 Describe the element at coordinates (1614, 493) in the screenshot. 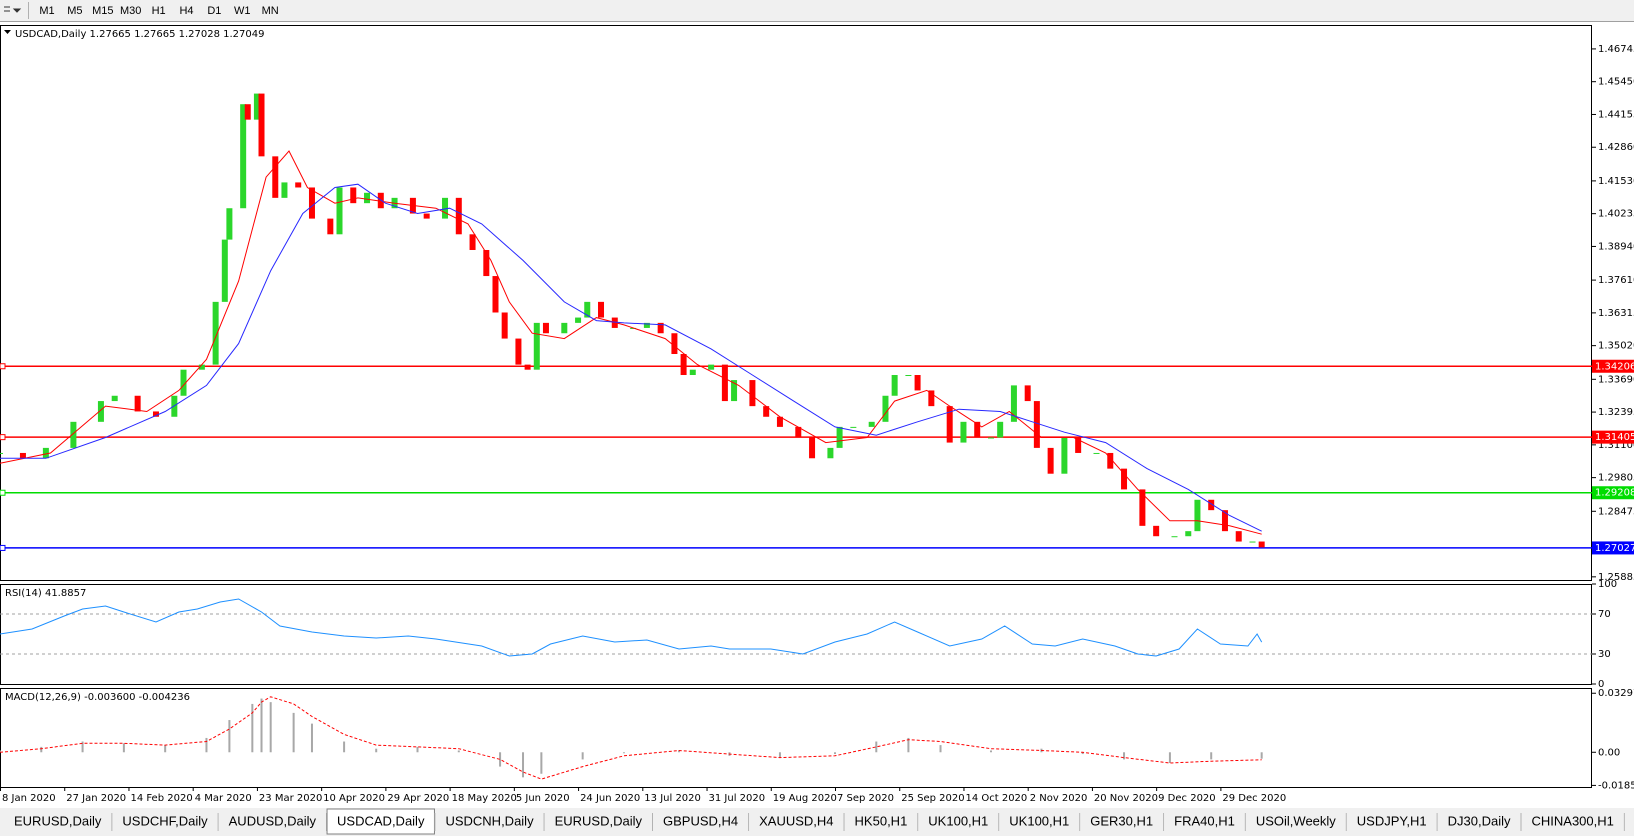

I see `level-label: 1.29208` at that location.